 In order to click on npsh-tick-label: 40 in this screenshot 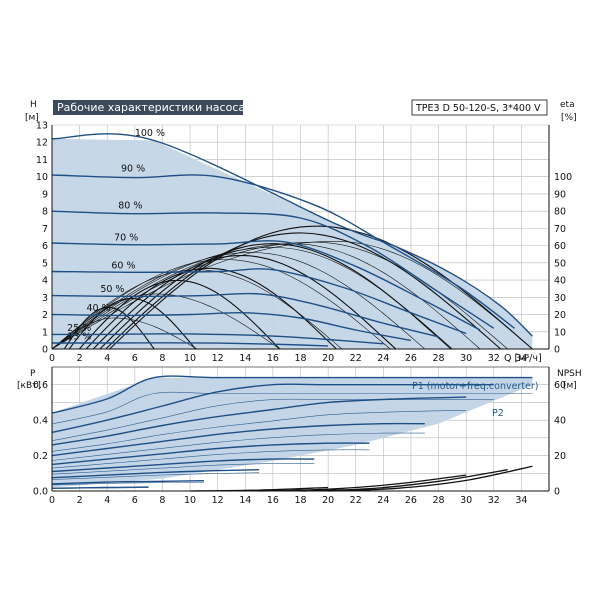, I will do `click(560, 421)`.